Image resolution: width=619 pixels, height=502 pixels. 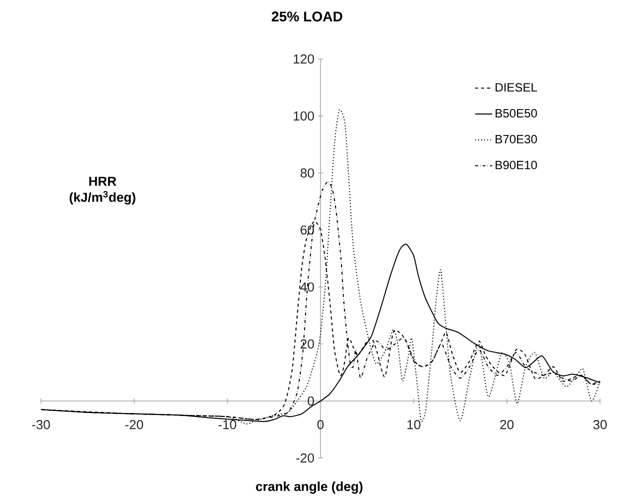 What do you see at coordinates (305, 458) in the screenshot?
I see `y-tick-label: -20` at bounding box center [305, 458].